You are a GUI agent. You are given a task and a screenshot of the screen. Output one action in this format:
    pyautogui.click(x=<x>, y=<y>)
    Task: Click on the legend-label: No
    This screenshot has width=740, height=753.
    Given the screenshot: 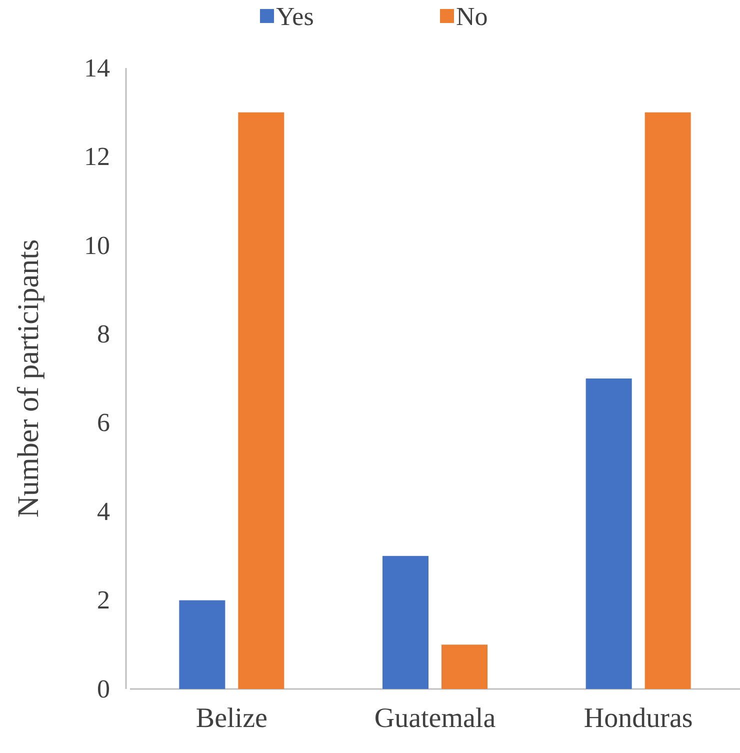 What is the action you would take?
    pyautogui.click(x=472, y=16)
    